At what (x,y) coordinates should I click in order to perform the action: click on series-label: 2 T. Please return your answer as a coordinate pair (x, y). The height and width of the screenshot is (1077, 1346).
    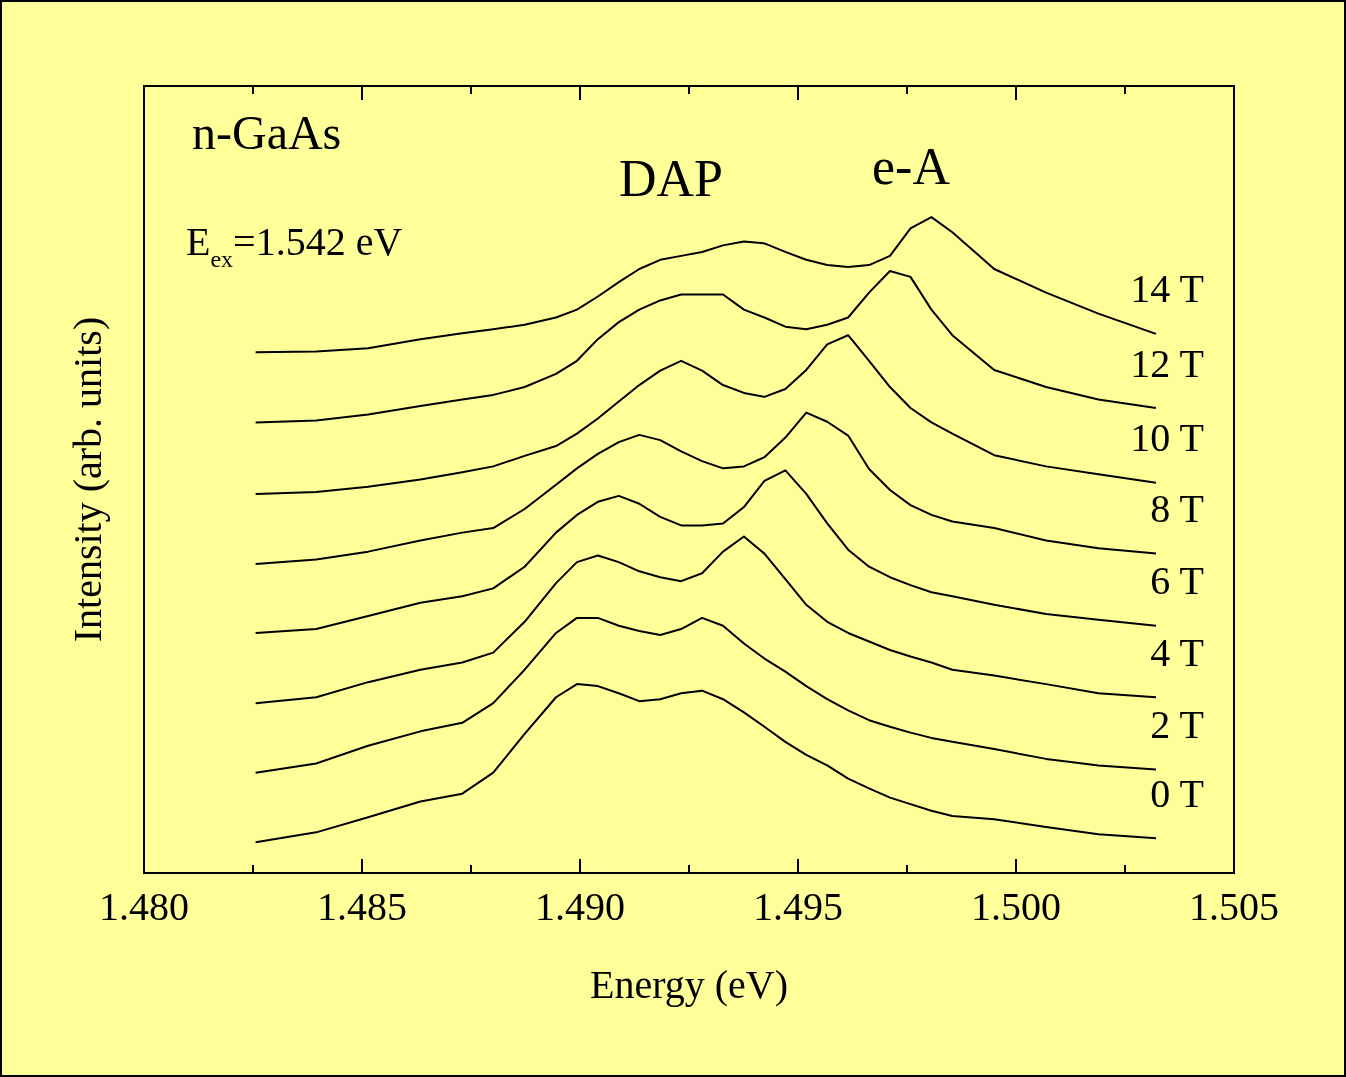
    Looking at the image, I should click on (1177, 724).